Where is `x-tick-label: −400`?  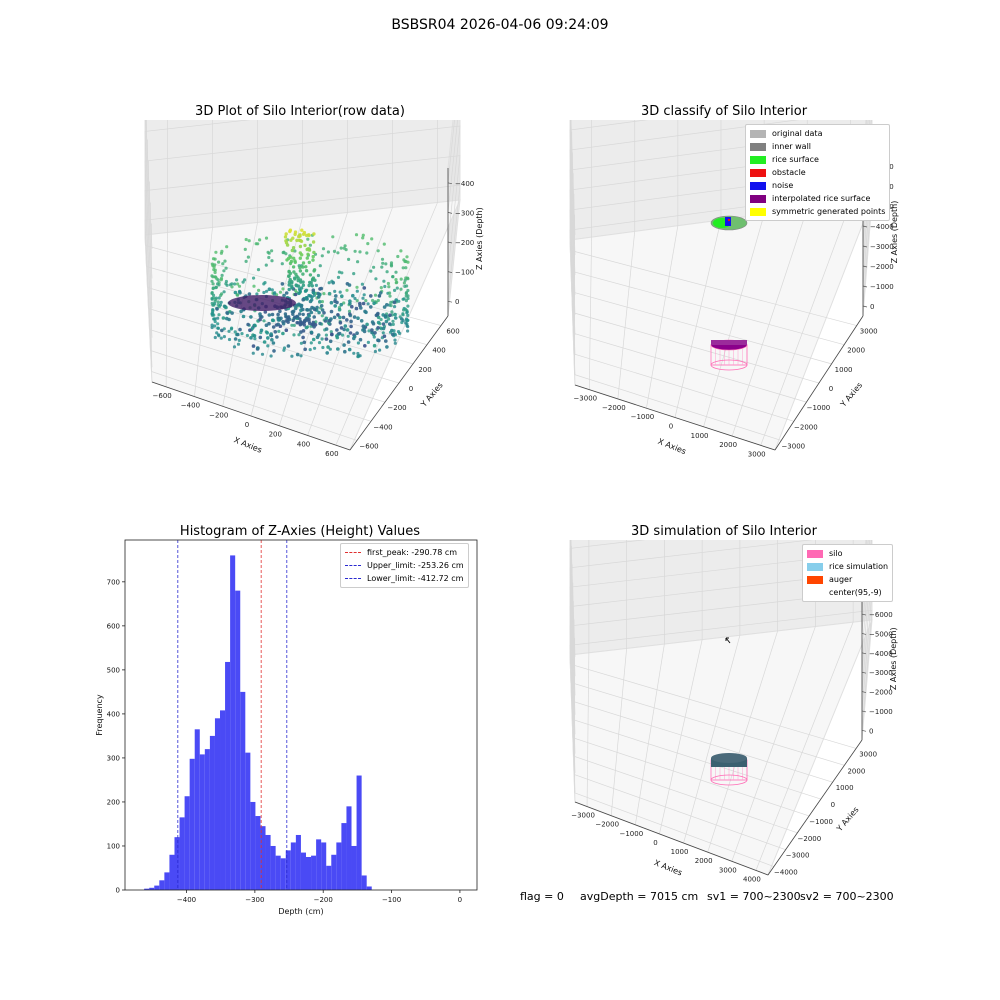 x-tick-label: −400 is located at coordinates (186, 900).